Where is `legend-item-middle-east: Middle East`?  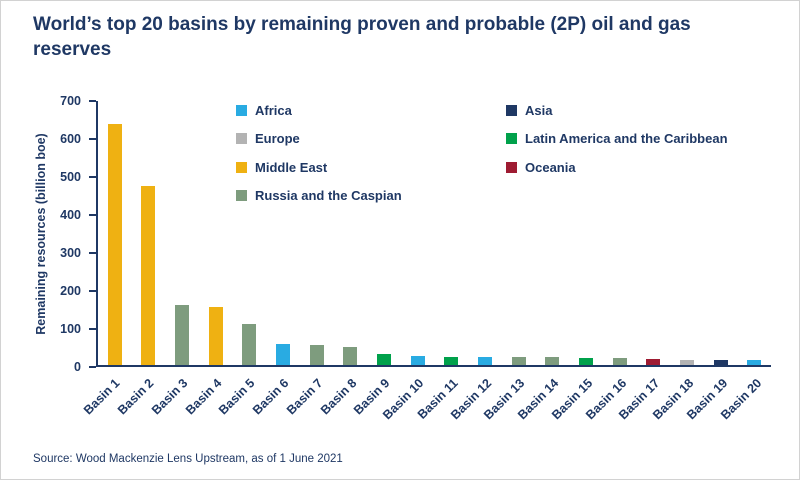 legend-item-middle-east: Middle East is located at coordinates (371, 167).